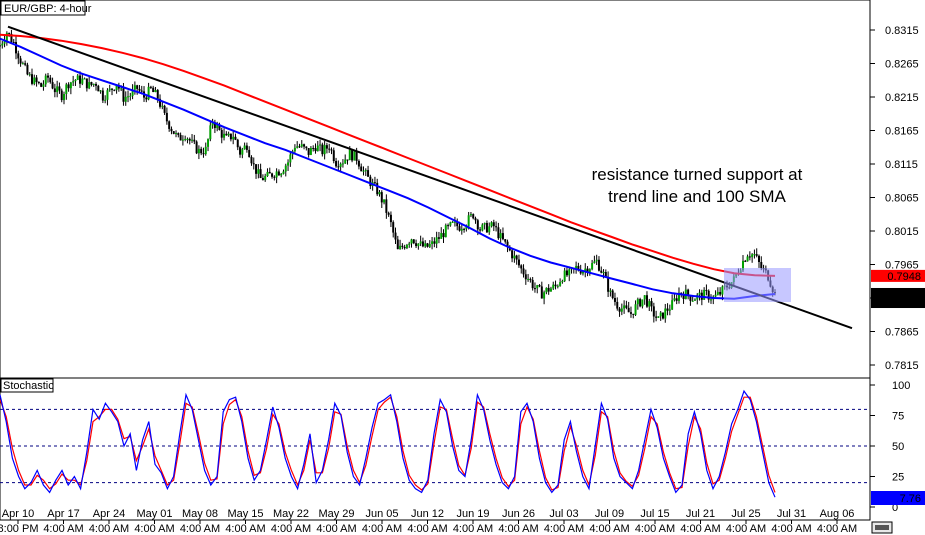  I want to click on y-tick-label: 0.8215, so click(902, 98).